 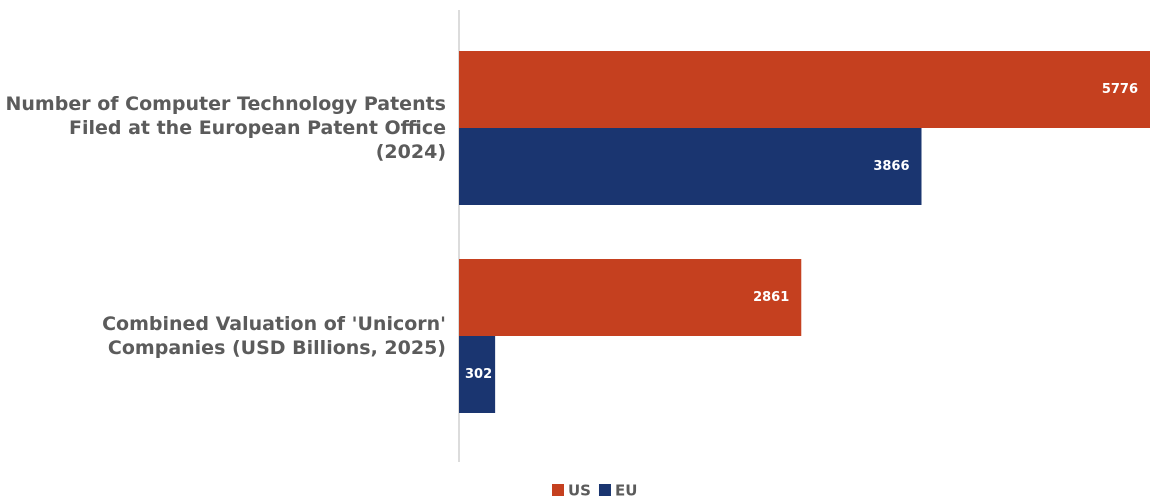 I want to click on value-label: 2861, so click(x=771, y=297).